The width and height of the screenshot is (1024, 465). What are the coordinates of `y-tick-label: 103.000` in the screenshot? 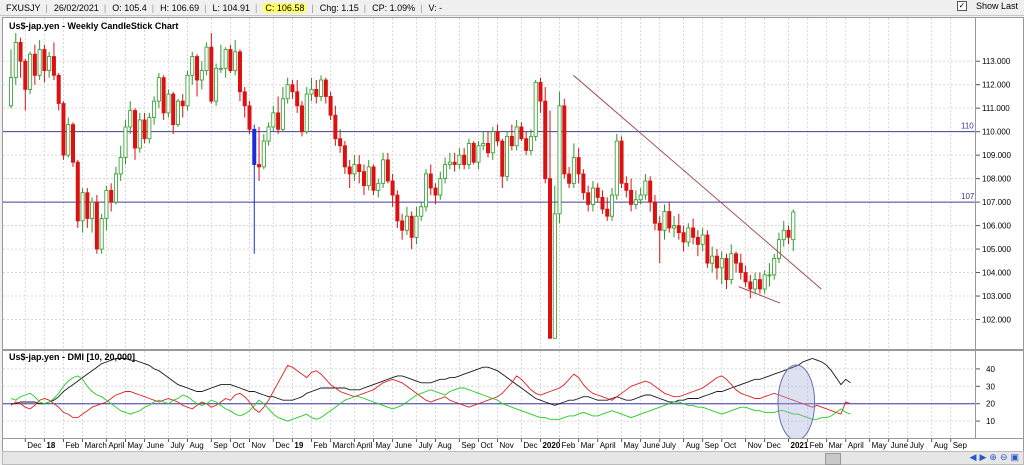 It's located at (996, 296).